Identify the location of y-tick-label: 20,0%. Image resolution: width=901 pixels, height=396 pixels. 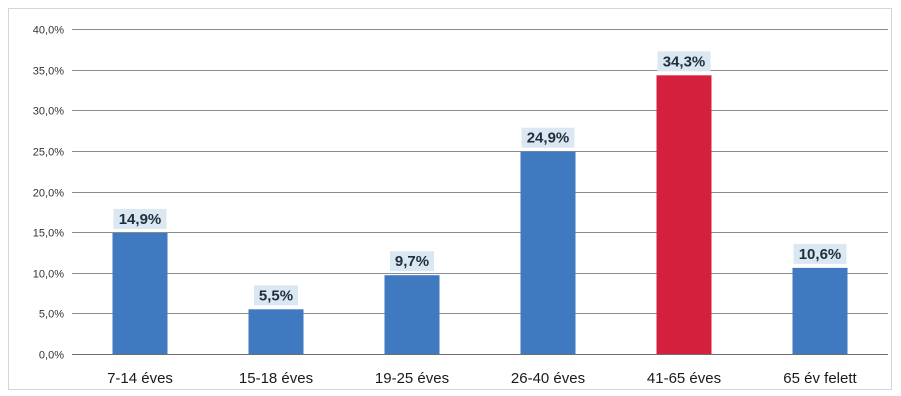
(48, 194).